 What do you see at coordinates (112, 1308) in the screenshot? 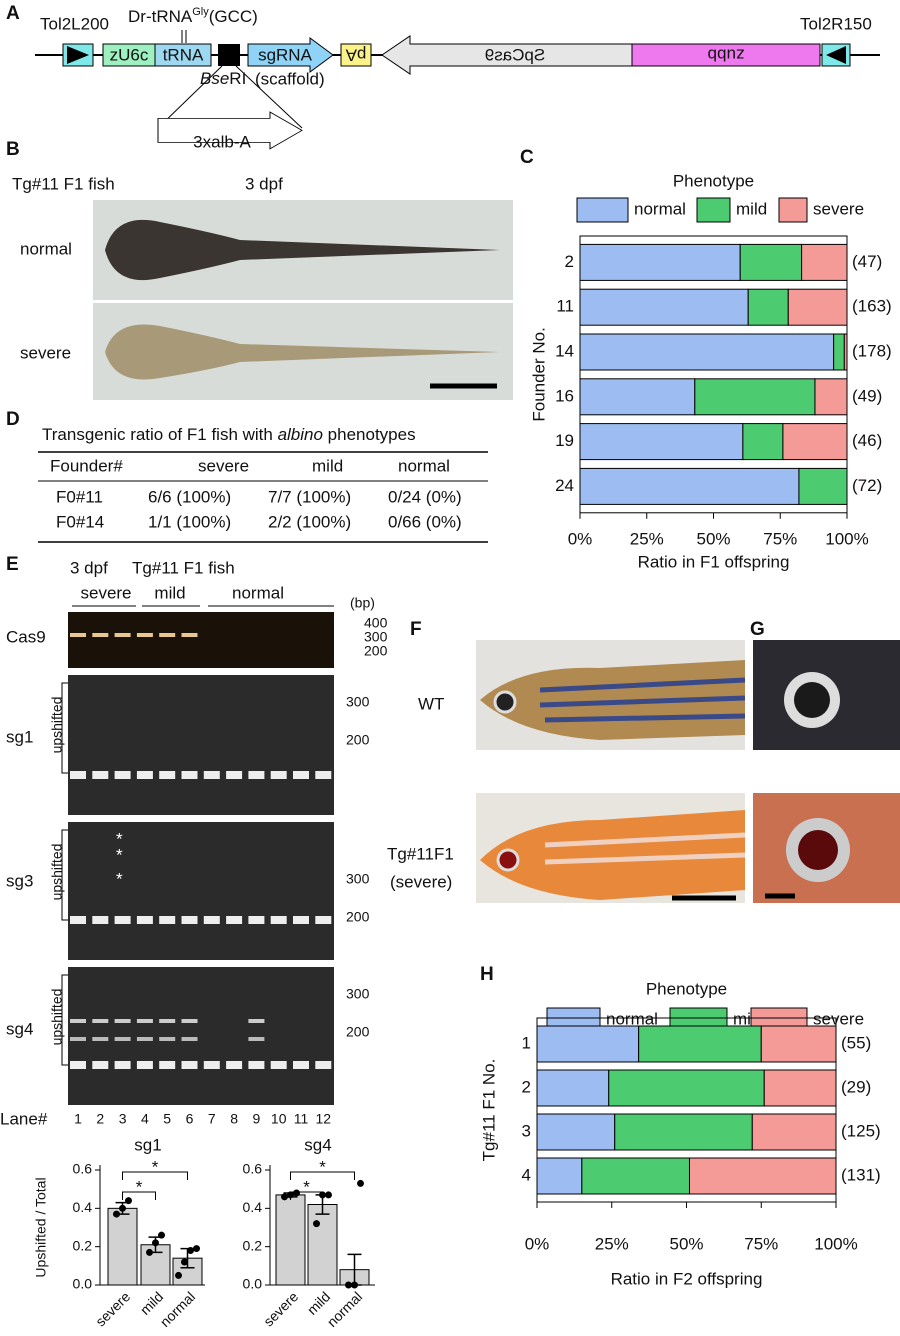
I see `x-tick-label: severe` at bounding box center [112, 1308].